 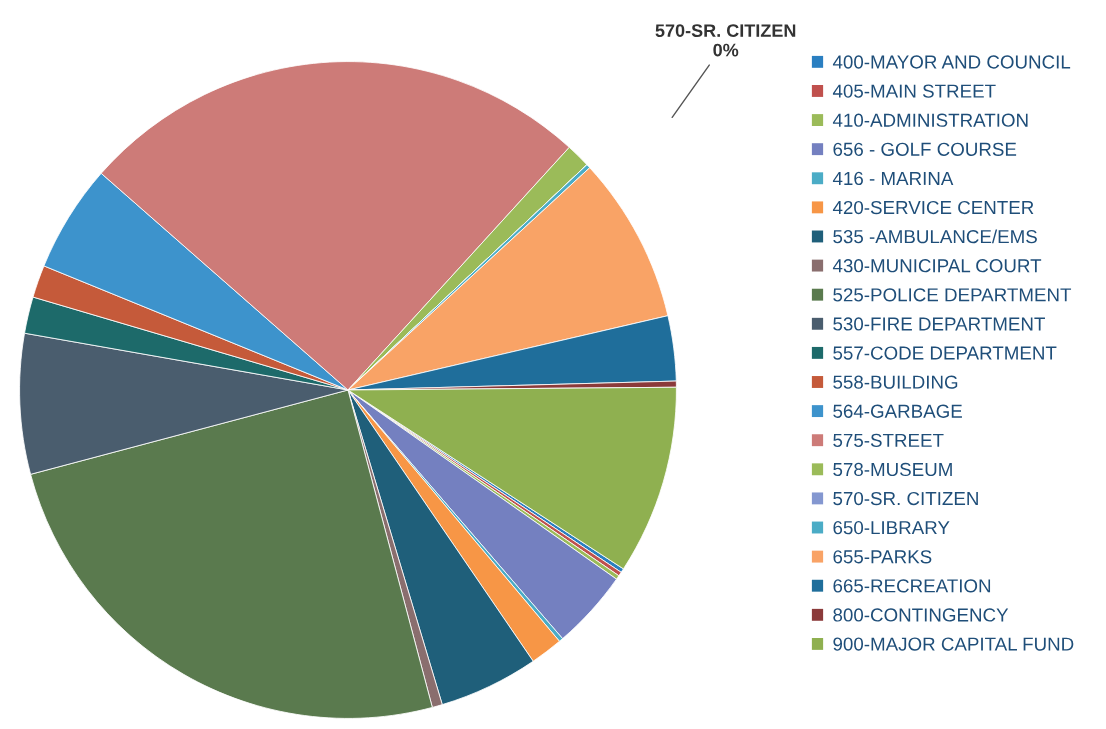 I want to click on legend-label: 535 -AMBULANCE/EMS, so click(x=935, y=236).